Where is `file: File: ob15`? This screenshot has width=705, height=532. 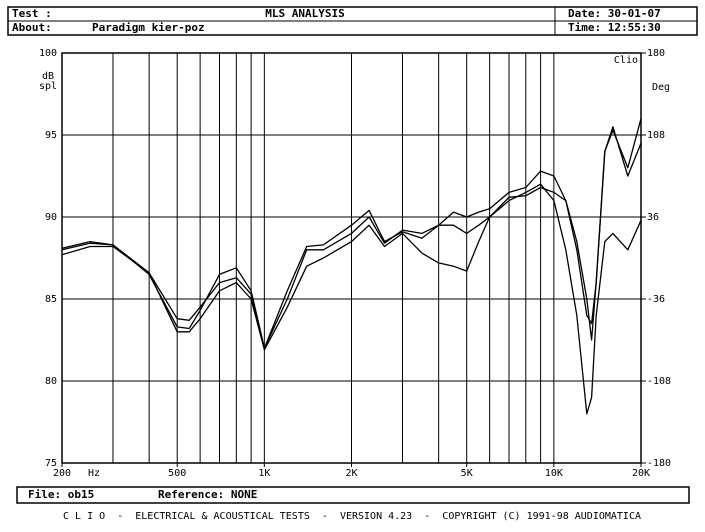 file: File: ob15 is located at coordinates (61, 494).